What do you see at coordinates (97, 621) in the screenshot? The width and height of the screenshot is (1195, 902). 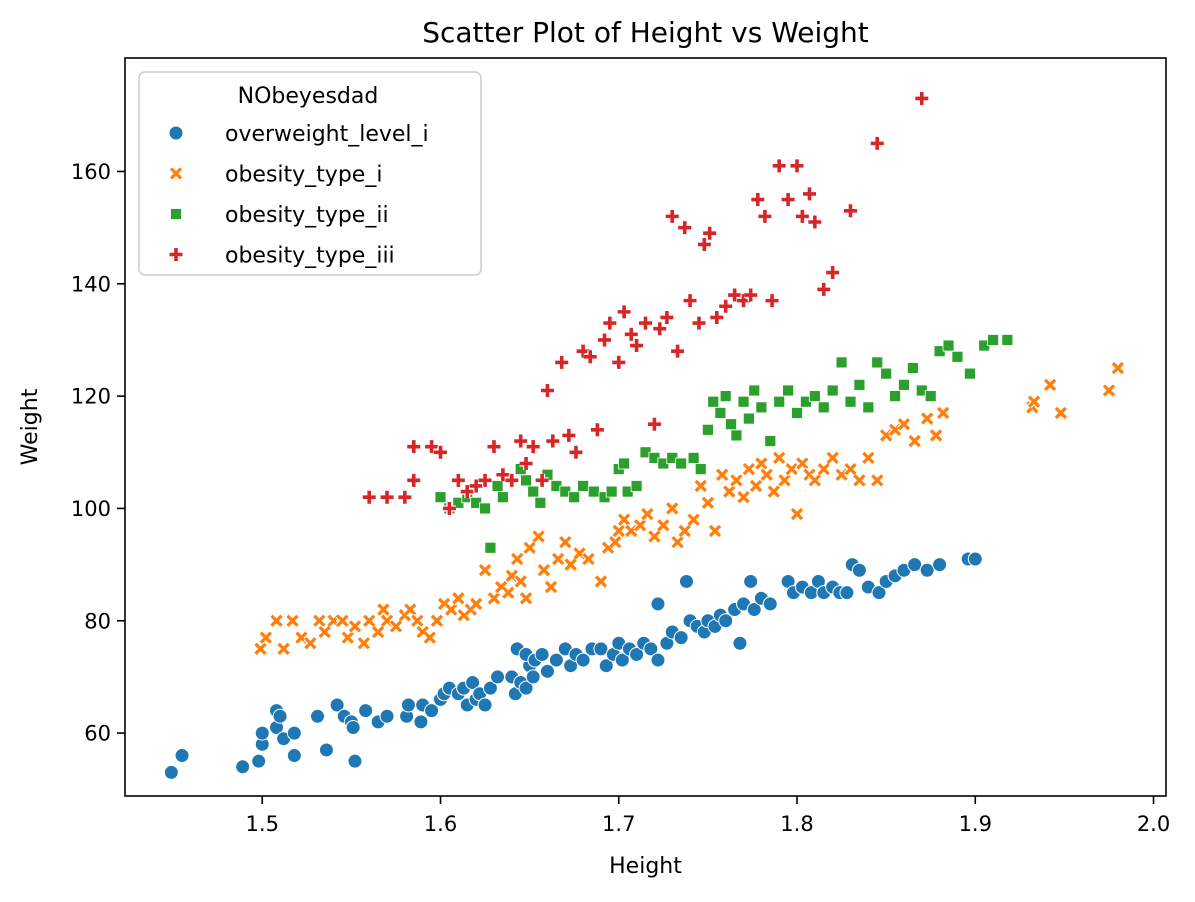 I see `y-tick-label: 80` at bounding box center [97, 621].